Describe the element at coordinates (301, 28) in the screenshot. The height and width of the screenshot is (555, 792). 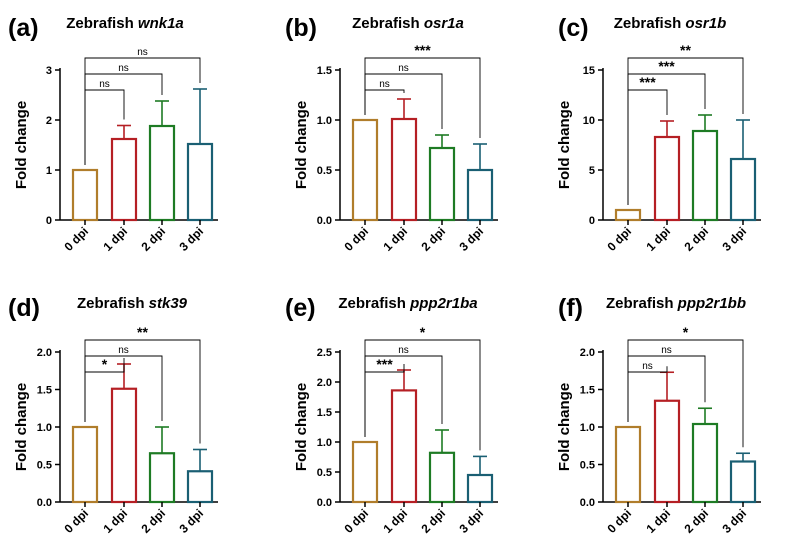
I see `panel-label: (b)` at that location.